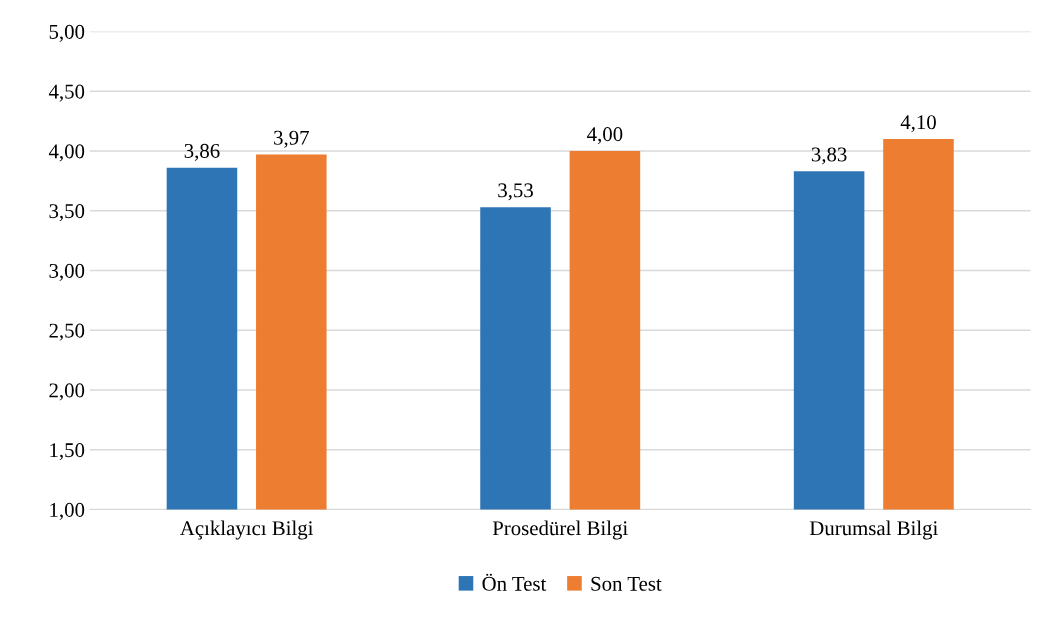 The image size is (1057, 629). What do you see at coordinates (291, 139) in the screenshot?
I see `data-label: 3,97` at bounding box center [291, 139].